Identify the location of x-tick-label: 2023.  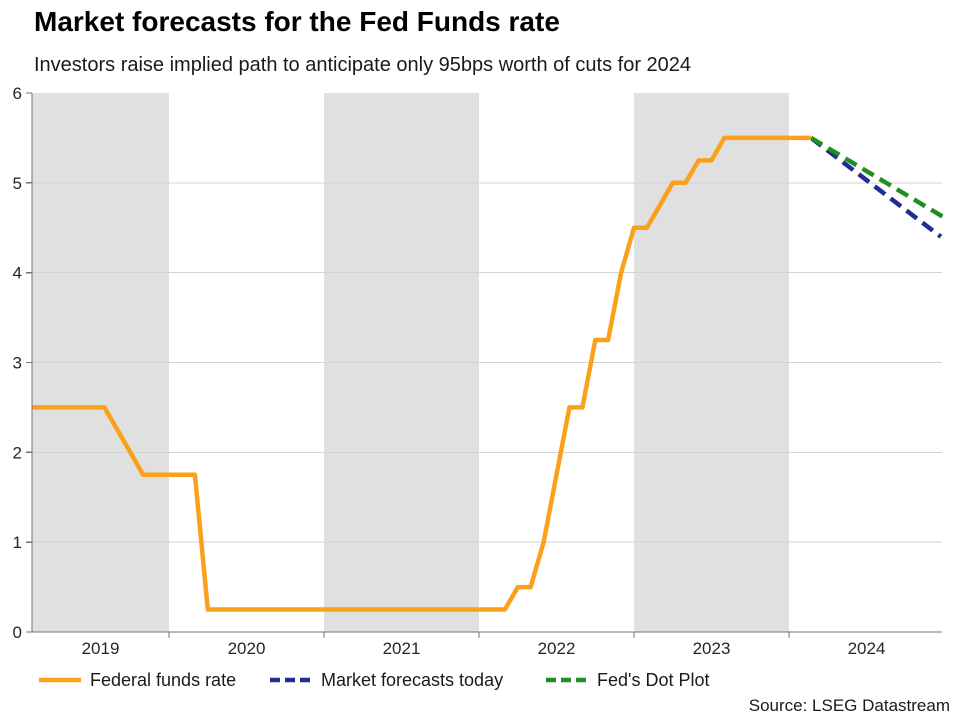
(712, 648).